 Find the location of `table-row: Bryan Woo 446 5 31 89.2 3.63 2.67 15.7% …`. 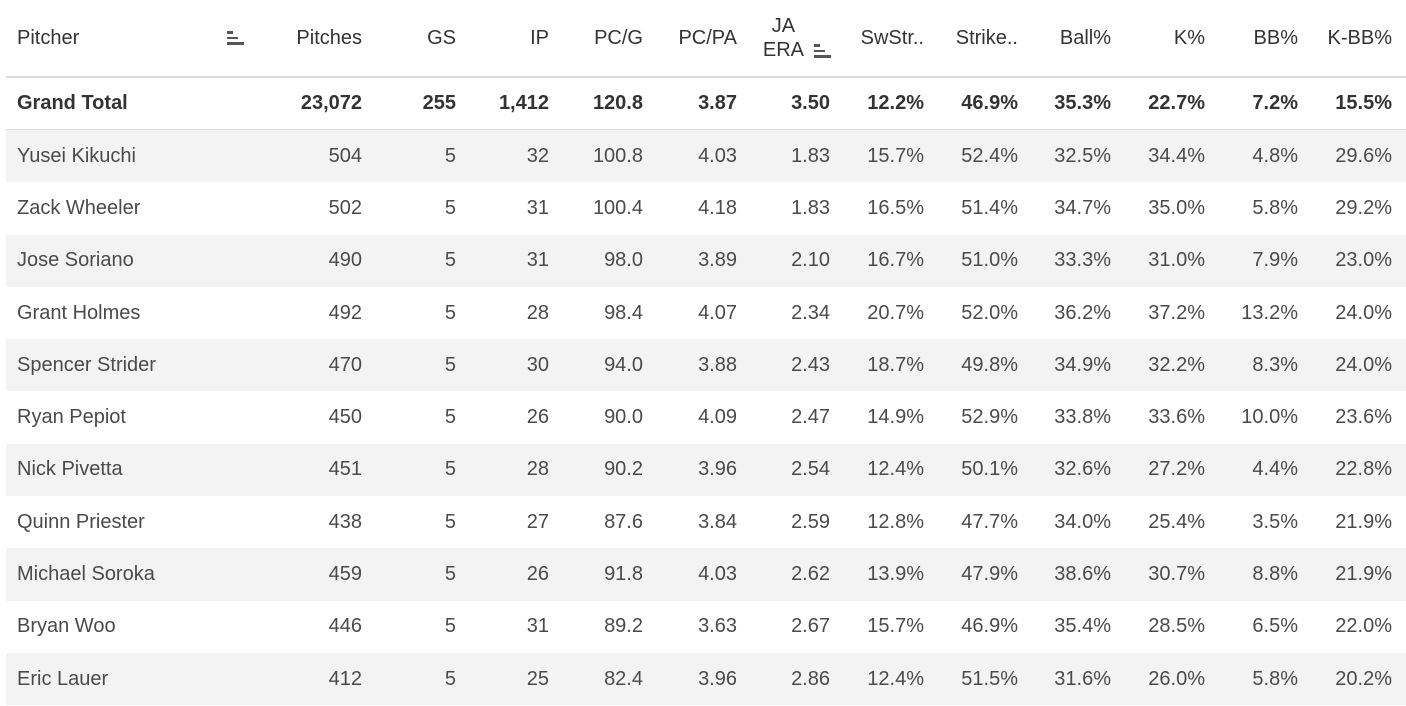

table-row: Bryan Woo 446 5 31 89.2 3.63 2.67 15.7% … is located at coordinates (706, 626).